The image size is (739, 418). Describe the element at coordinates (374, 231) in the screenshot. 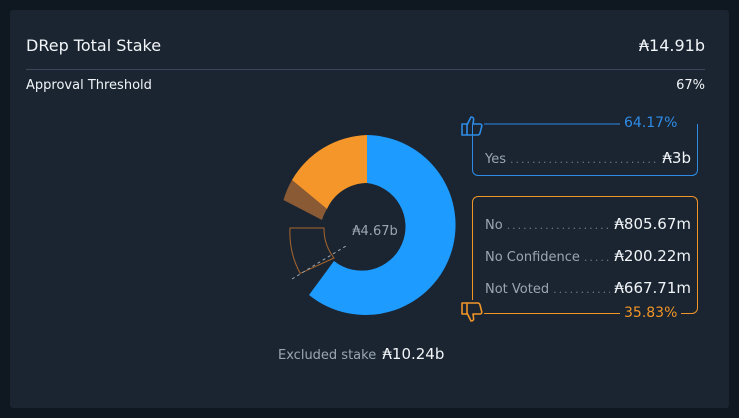

I see `donut-center-label: ₳4.67b` at that location.